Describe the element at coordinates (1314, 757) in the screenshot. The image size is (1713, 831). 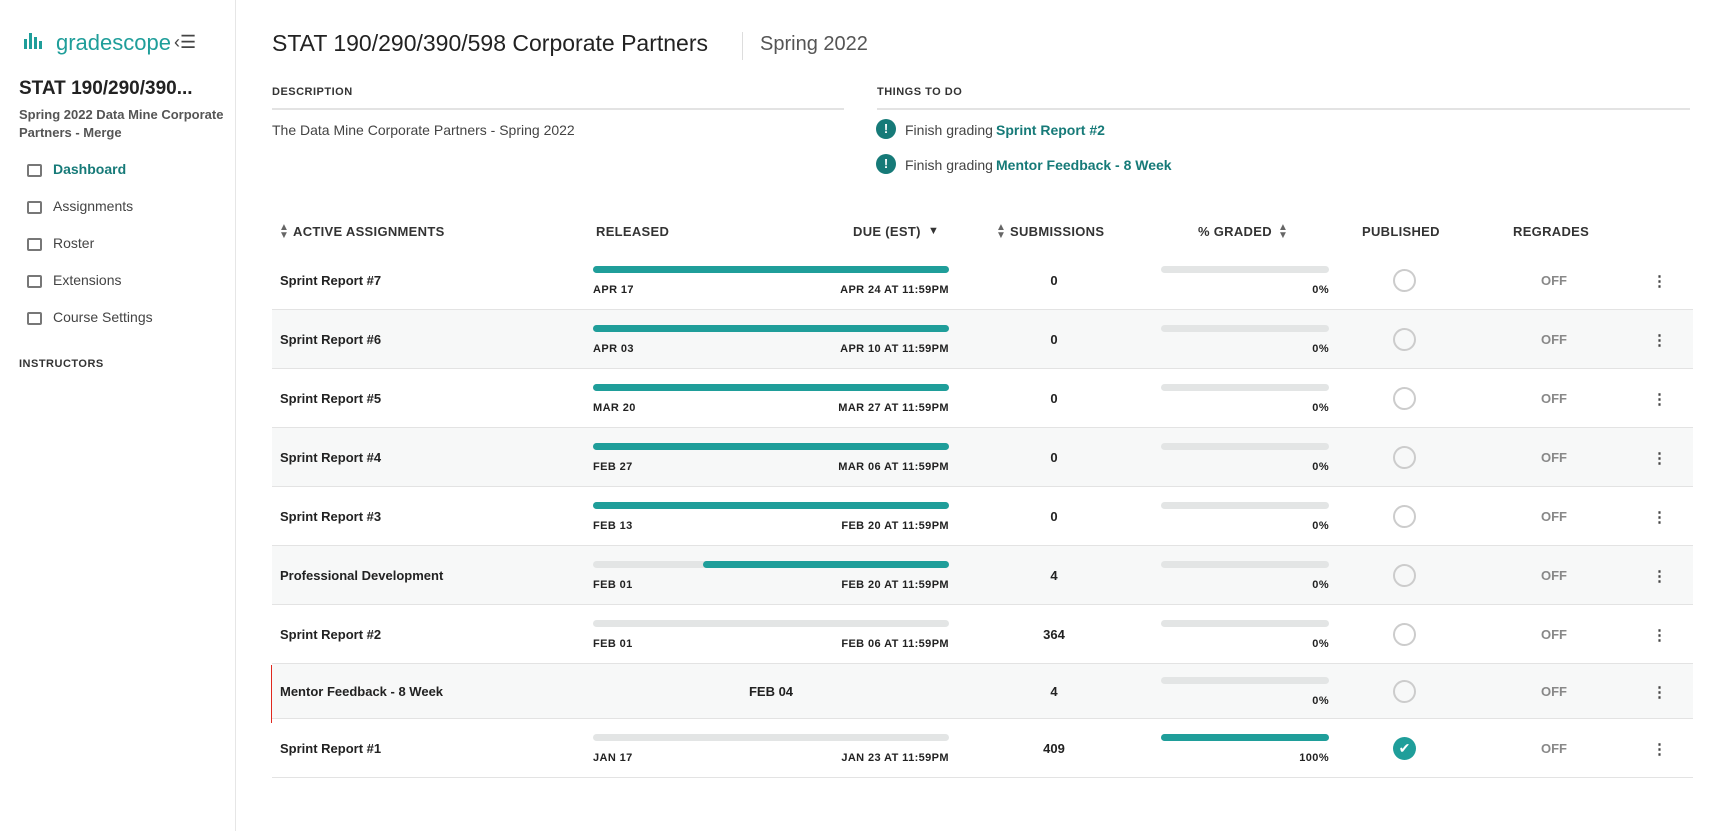
I see `graded-label: 100%` at that location.